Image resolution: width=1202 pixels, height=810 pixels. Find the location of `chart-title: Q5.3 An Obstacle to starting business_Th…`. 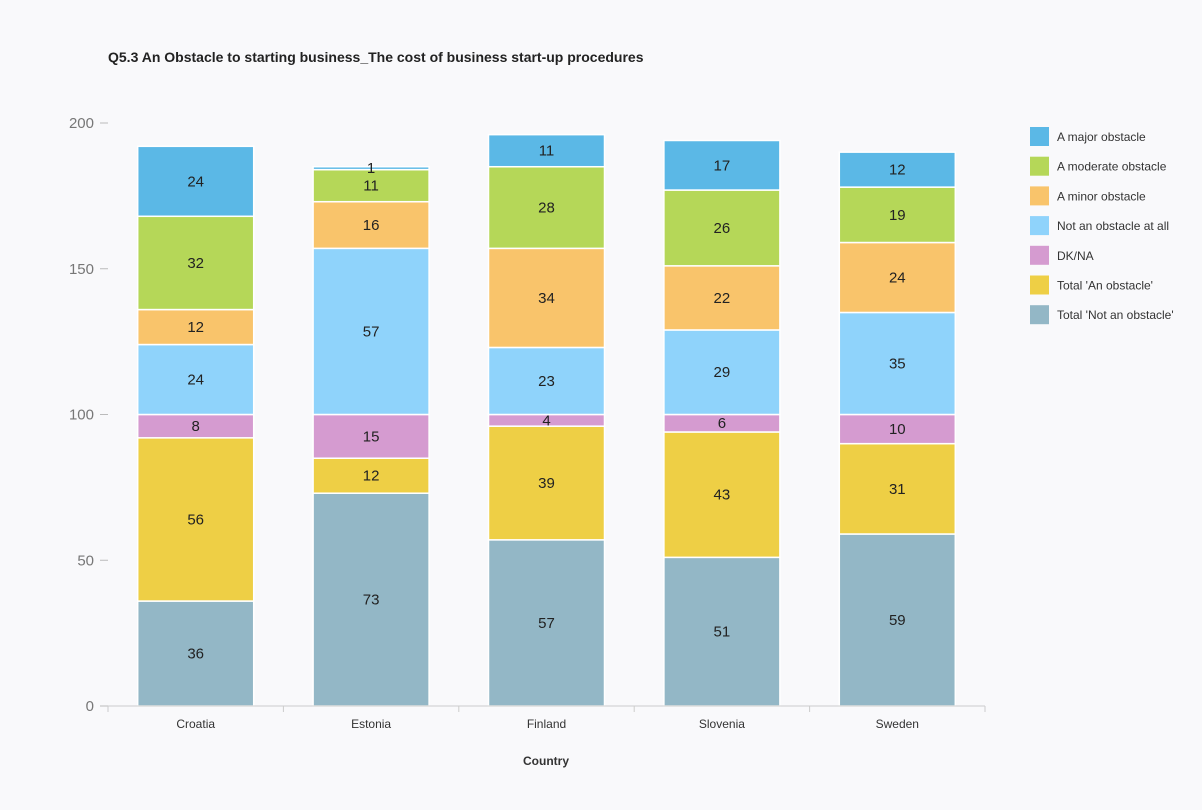

chart-title: Q5.3 An Obstacle to starting business_Th… is located at coordinates (376, 57).